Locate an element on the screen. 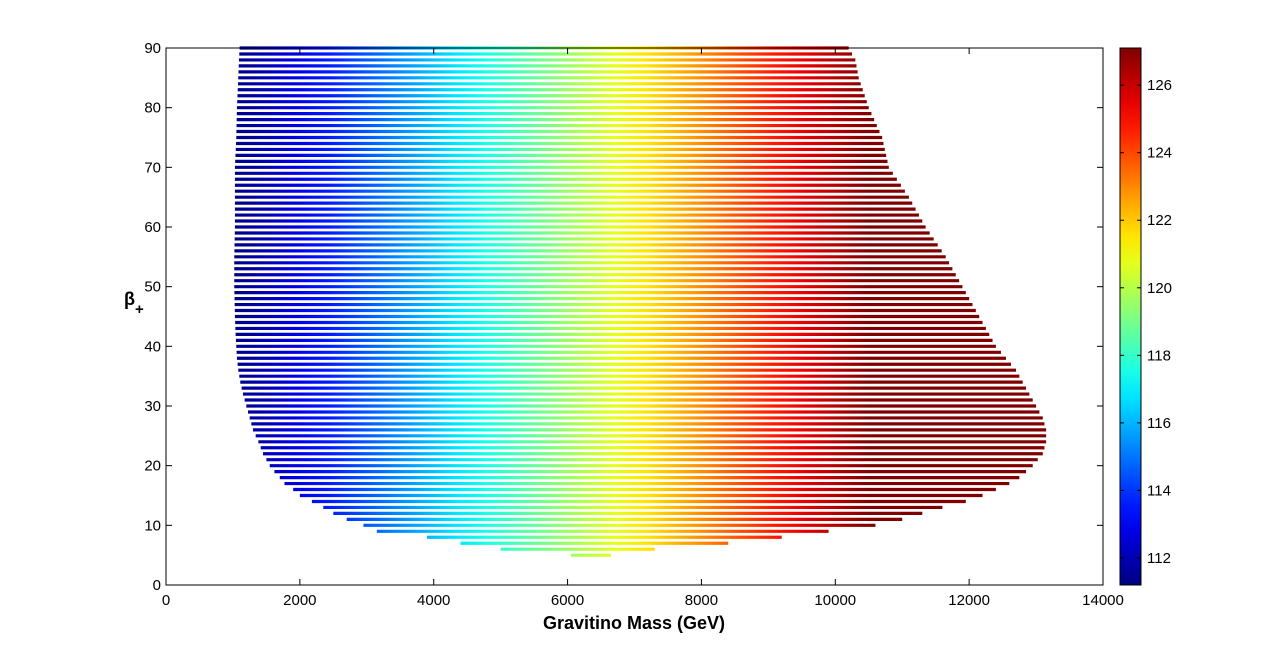  colorbar-tick-label: 118 is located at coordinates (1159, 355).